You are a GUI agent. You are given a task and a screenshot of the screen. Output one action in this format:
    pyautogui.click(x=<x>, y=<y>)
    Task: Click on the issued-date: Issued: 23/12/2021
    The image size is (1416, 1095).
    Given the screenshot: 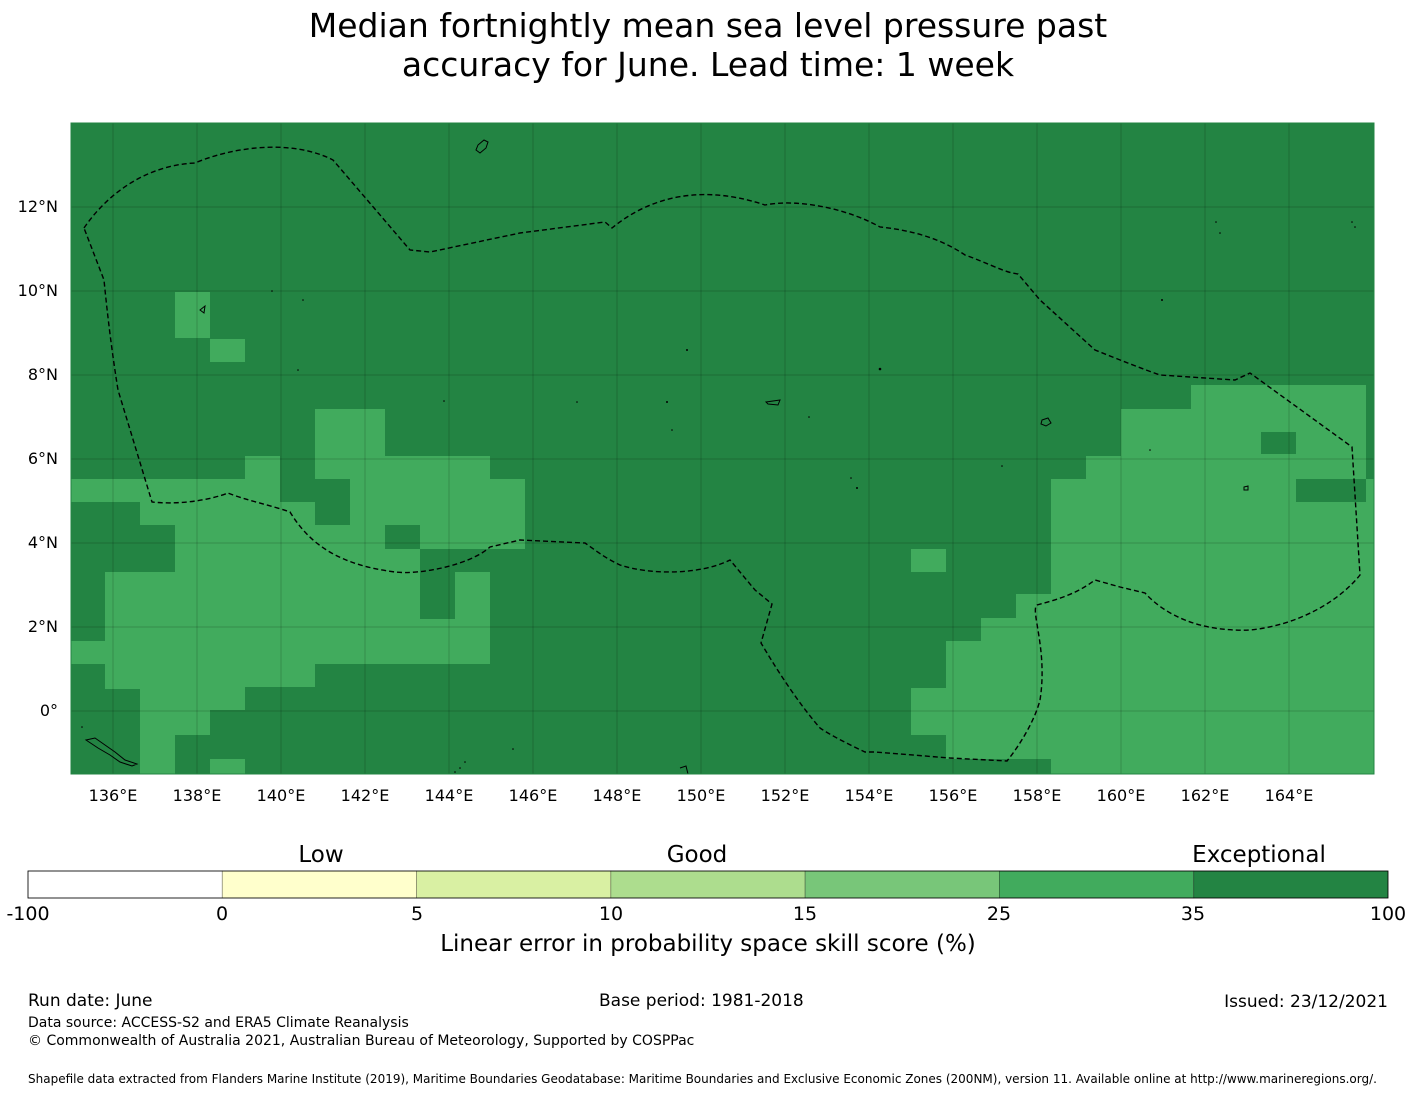 What is the action you would take?
    pyautogui.click(x=1306, y=1002)
    